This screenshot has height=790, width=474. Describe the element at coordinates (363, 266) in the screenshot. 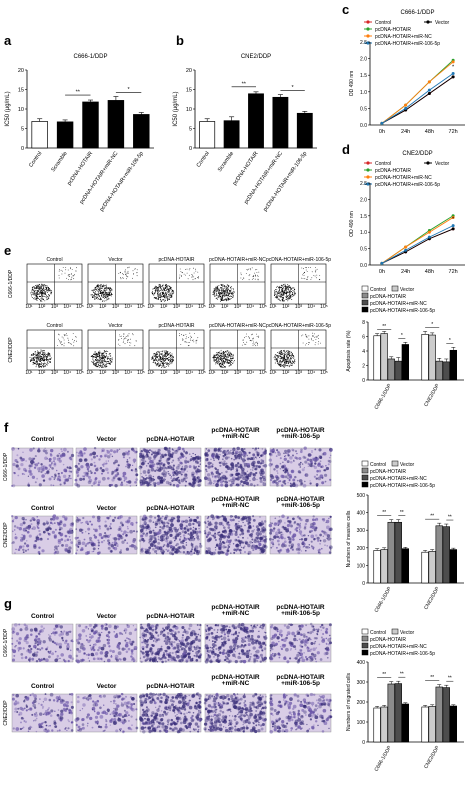

I see `y-tick-label: 0.0` at that location.